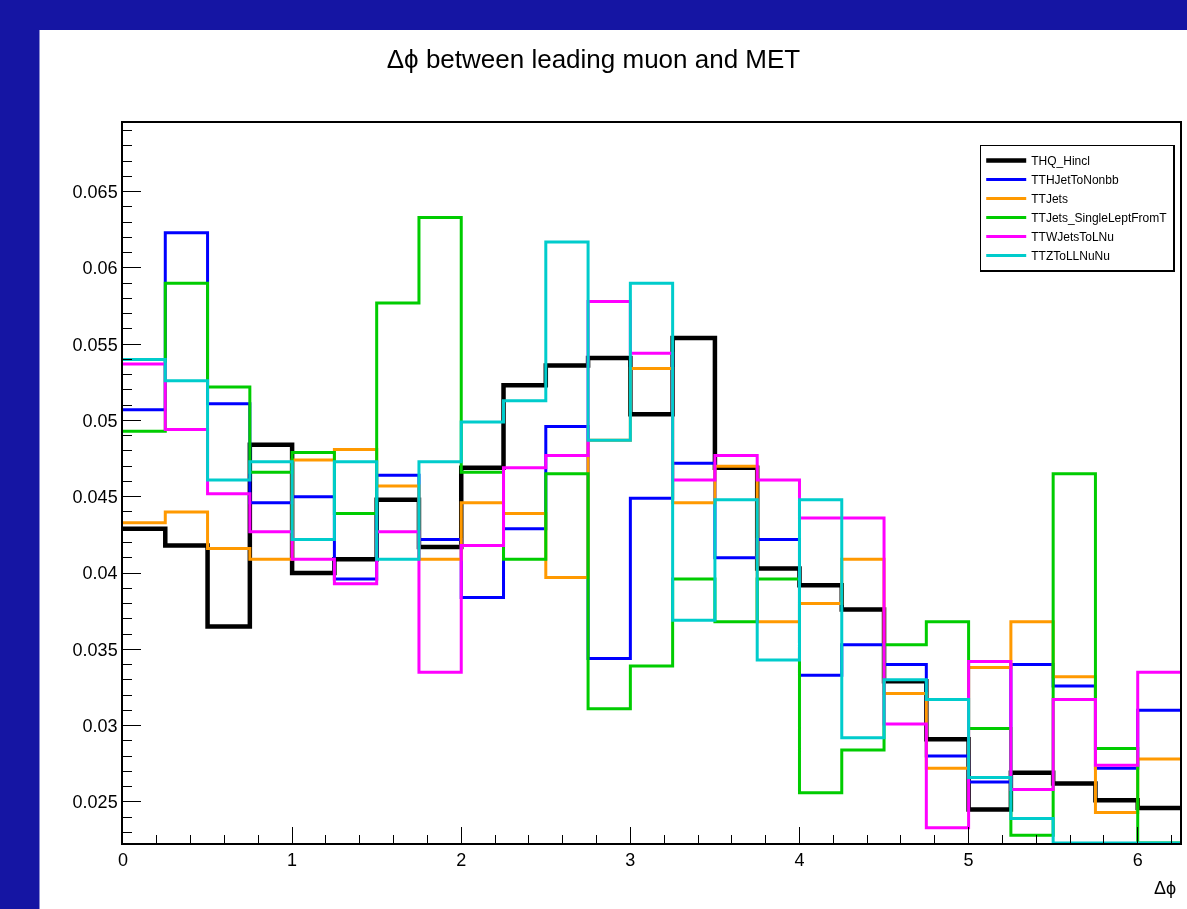  I want to click on y-tick-label: 0.04, so click(100, 573).